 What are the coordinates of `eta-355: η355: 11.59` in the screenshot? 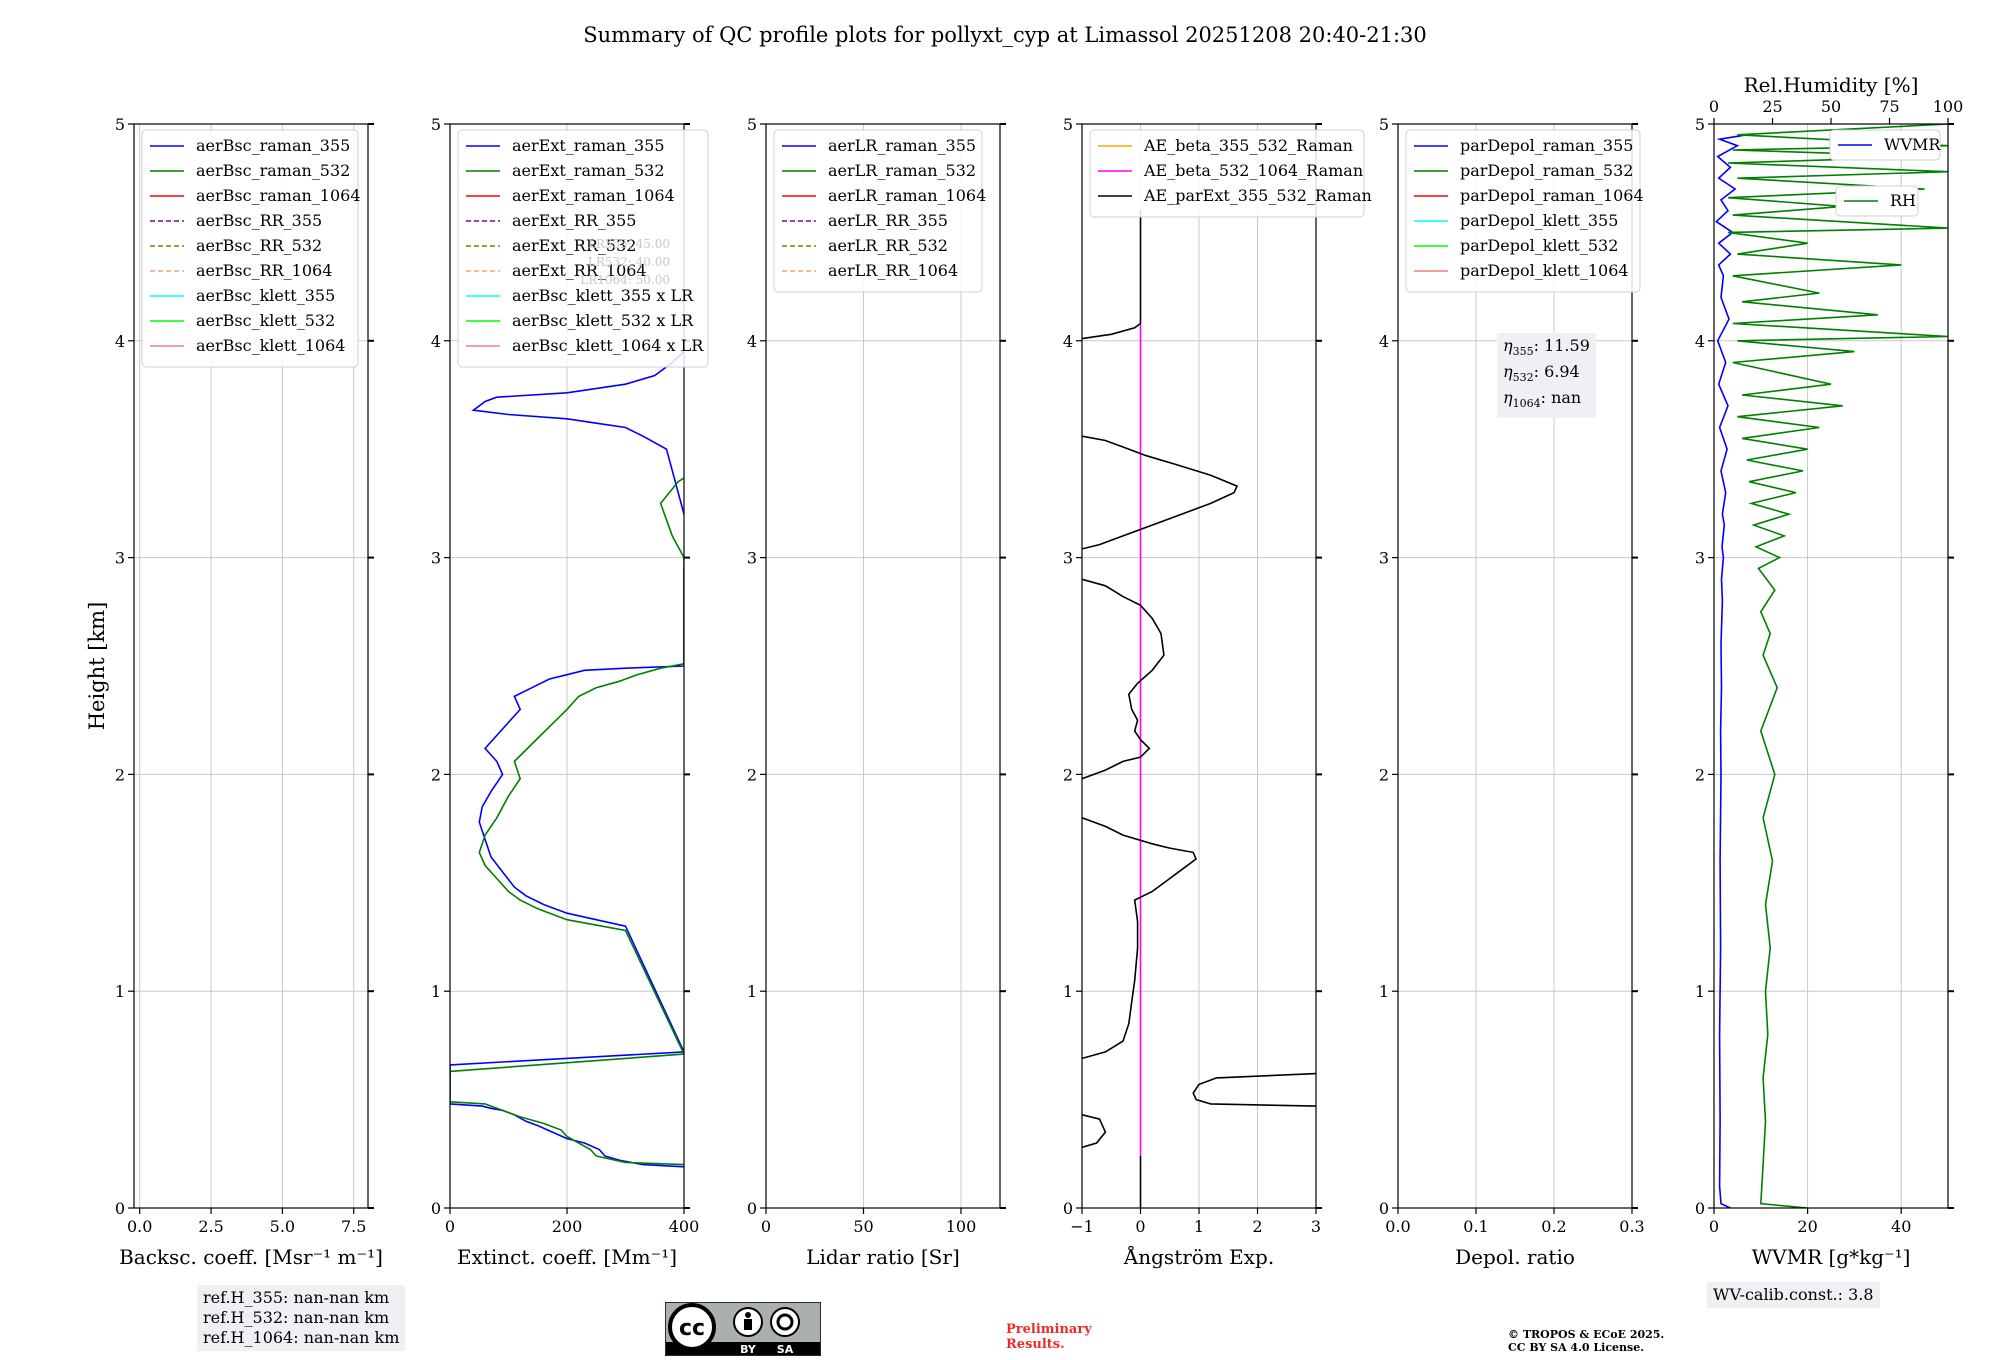 It's located at (1546, 347).